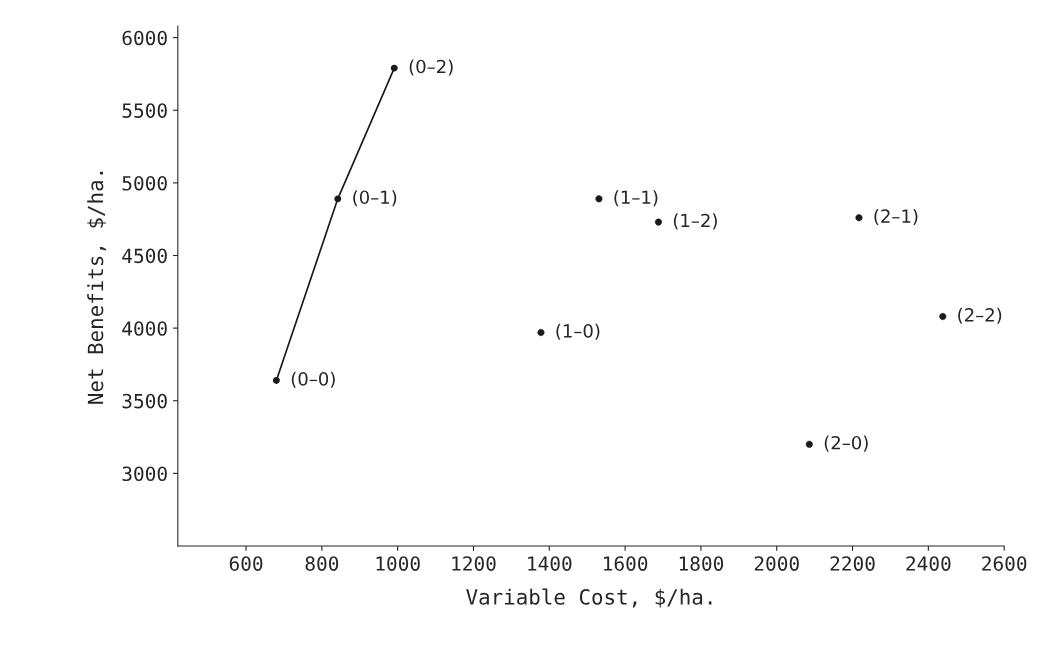 This screenshot has width=1046, height=650. What do you see at coordinates (144, 183) in the screenshot?
I see `y-tick-label: 5000` at bounding box center [144, 183].